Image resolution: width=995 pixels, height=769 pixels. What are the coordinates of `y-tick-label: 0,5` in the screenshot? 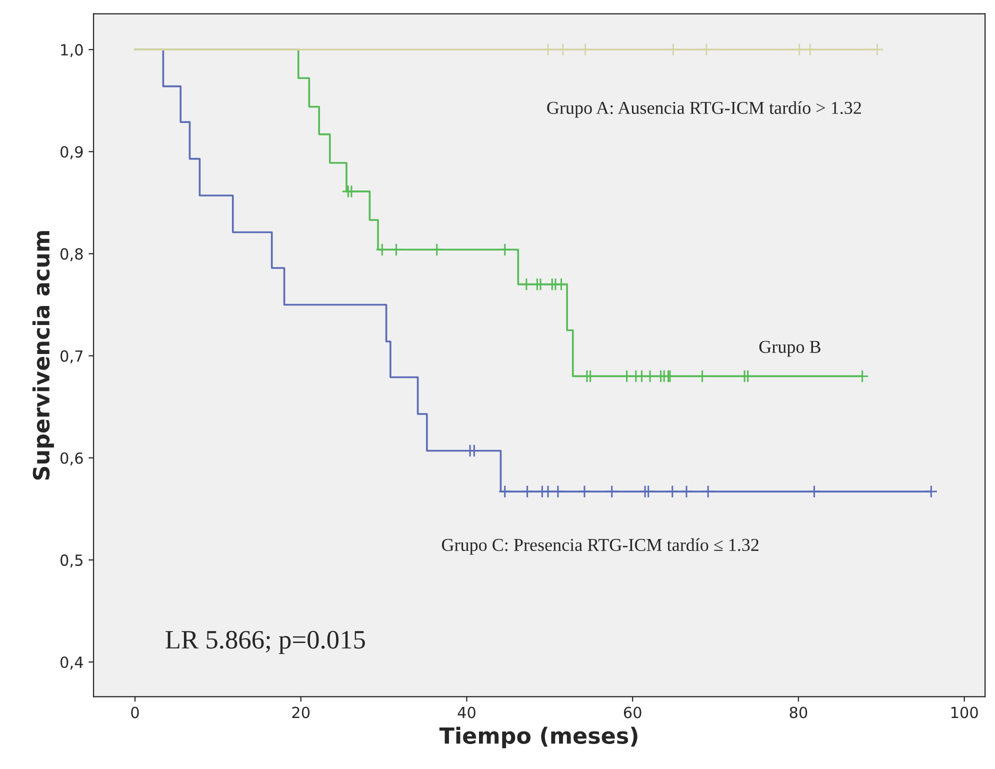 It's located at (71, 561).